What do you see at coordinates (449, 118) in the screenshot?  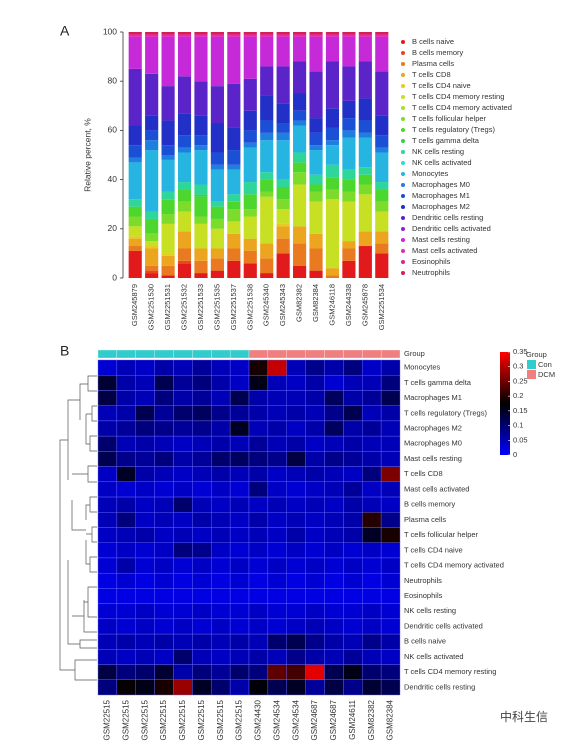 I see `legend-label: T cells follicular helper` at bounding box center [449, 118].